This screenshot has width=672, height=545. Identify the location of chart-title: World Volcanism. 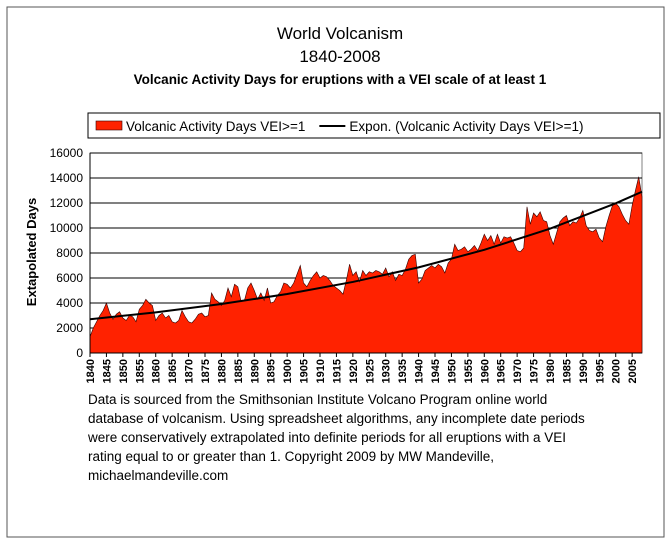
(340, 33).